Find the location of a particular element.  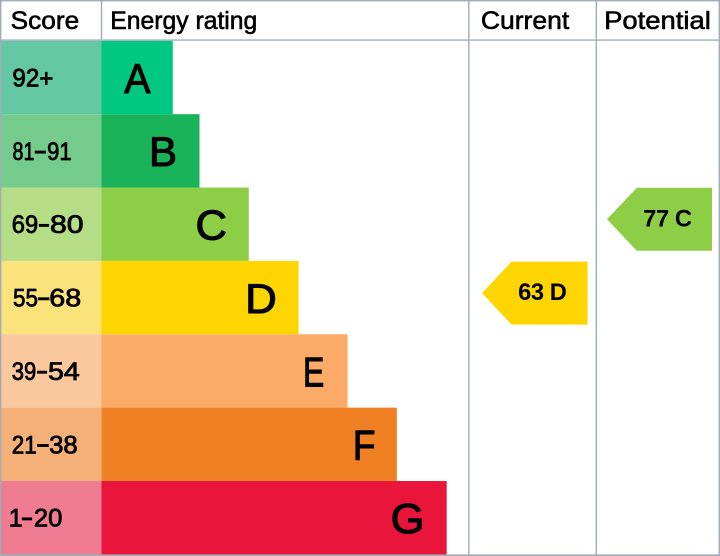

svg-text: C is located at coordinates (212, 225).